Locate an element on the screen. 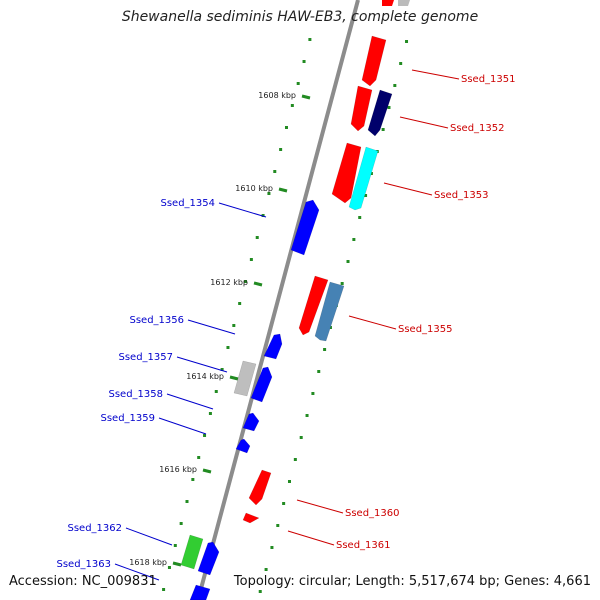 The width and height of the screenshot is (600, 600). tick-label: 1608 kbp is located at coordinates (277, 95).